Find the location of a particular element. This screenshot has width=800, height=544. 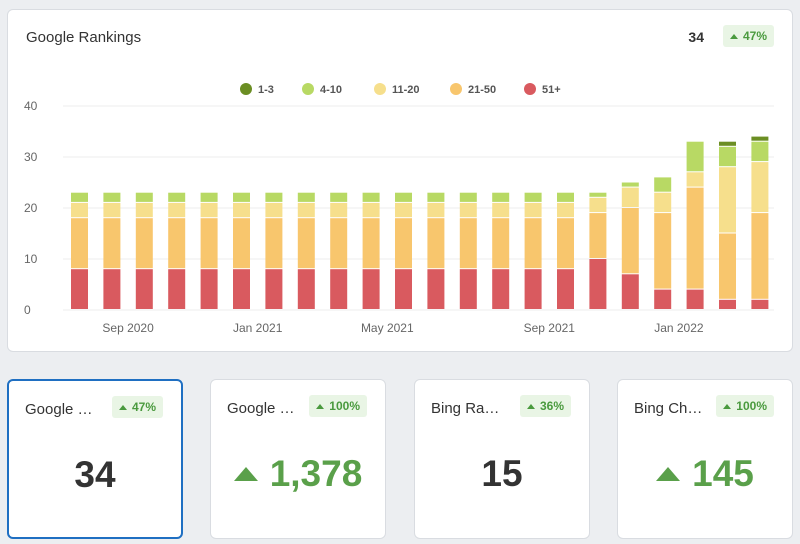

main-value: 34 is located at coordinates (696, 37).